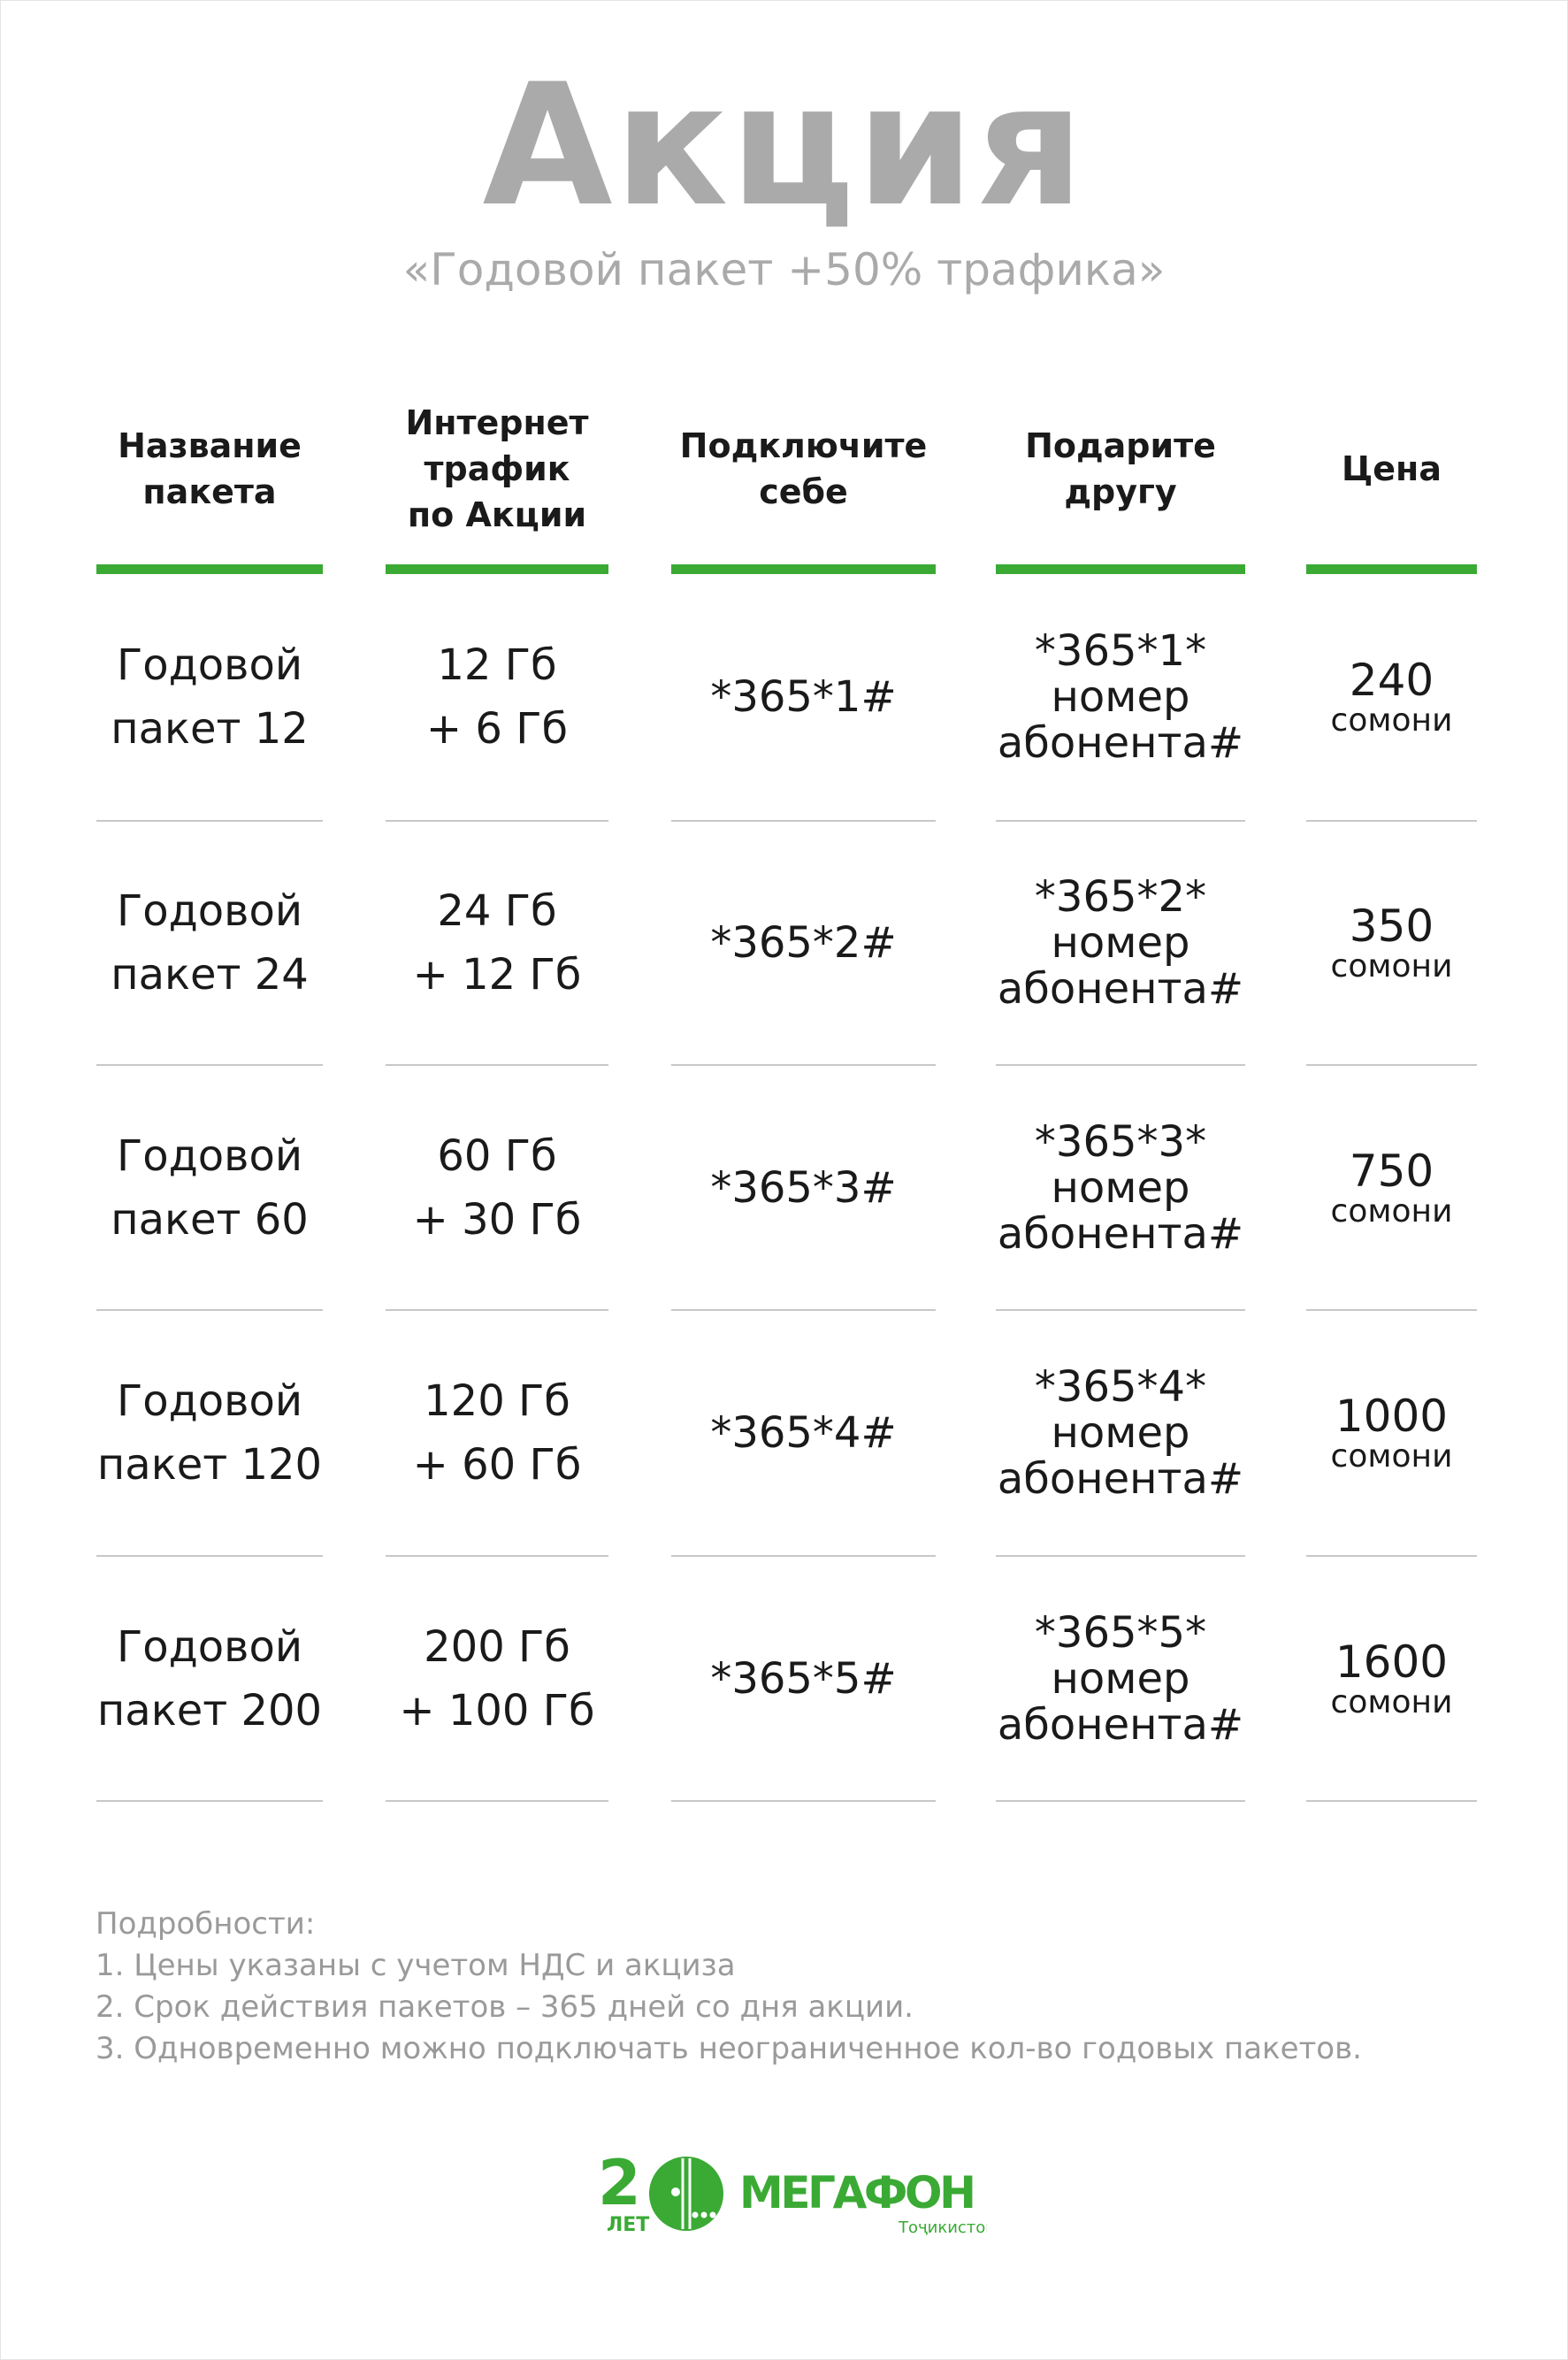 The image size is (1568, 2360). I want to click on price-cell: 1000 сомони, so click(1391, 1433).